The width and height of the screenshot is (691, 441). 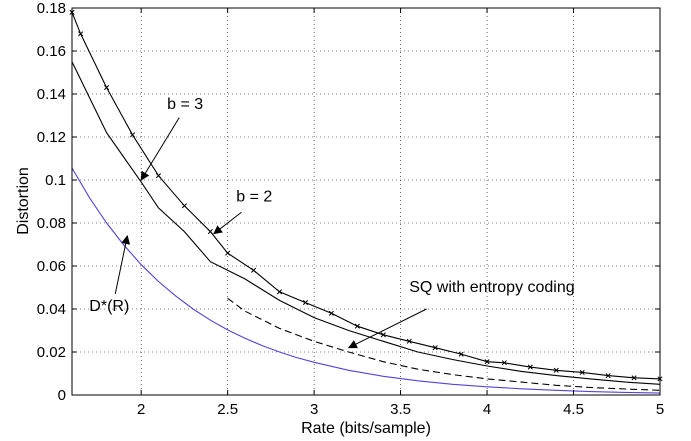 I want to click on y-tick-label: 0.12, so click(x=51, y=137).